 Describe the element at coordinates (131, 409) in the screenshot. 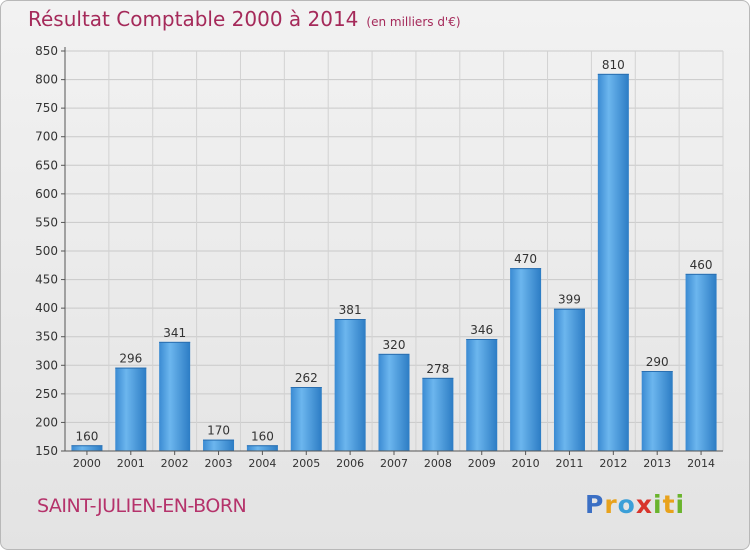

I see `bar-2001` at that location.